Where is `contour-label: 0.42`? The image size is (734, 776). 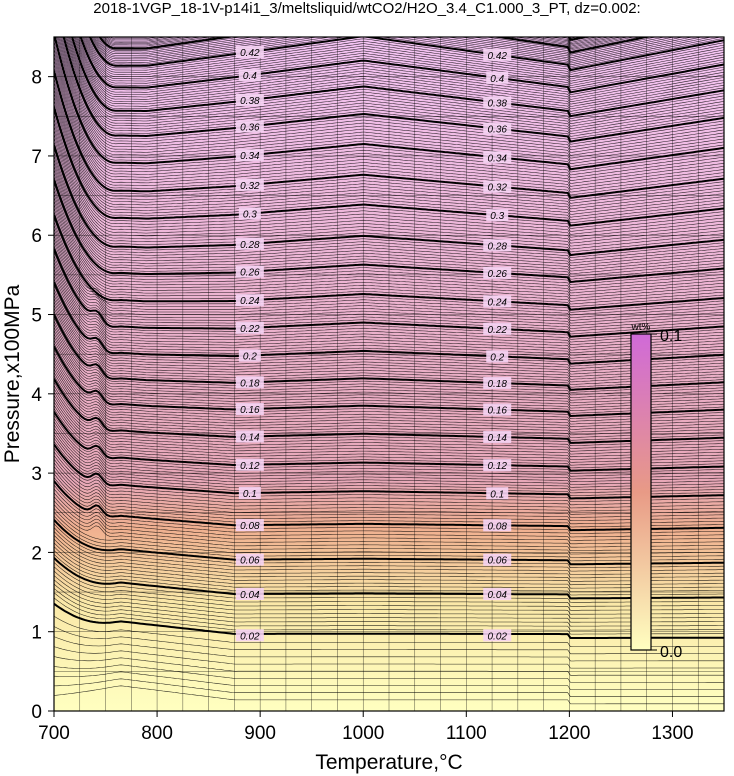
contour-label: 0.42 is located at coordinates (497, 56).